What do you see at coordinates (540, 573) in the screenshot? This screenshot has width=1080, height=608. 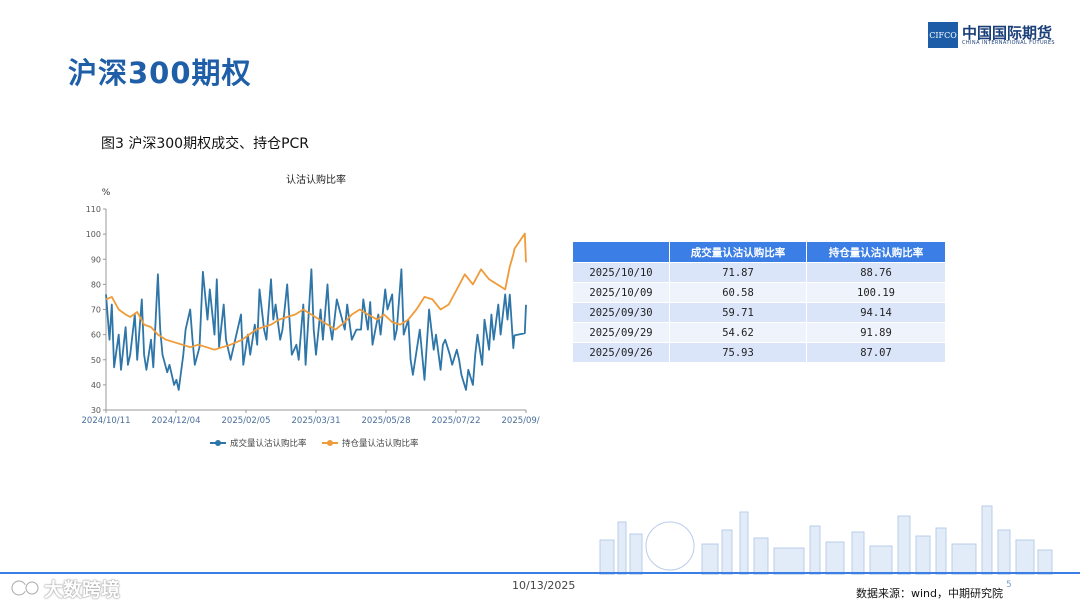 I see `footer-divider` at bounding box center [540, 573].